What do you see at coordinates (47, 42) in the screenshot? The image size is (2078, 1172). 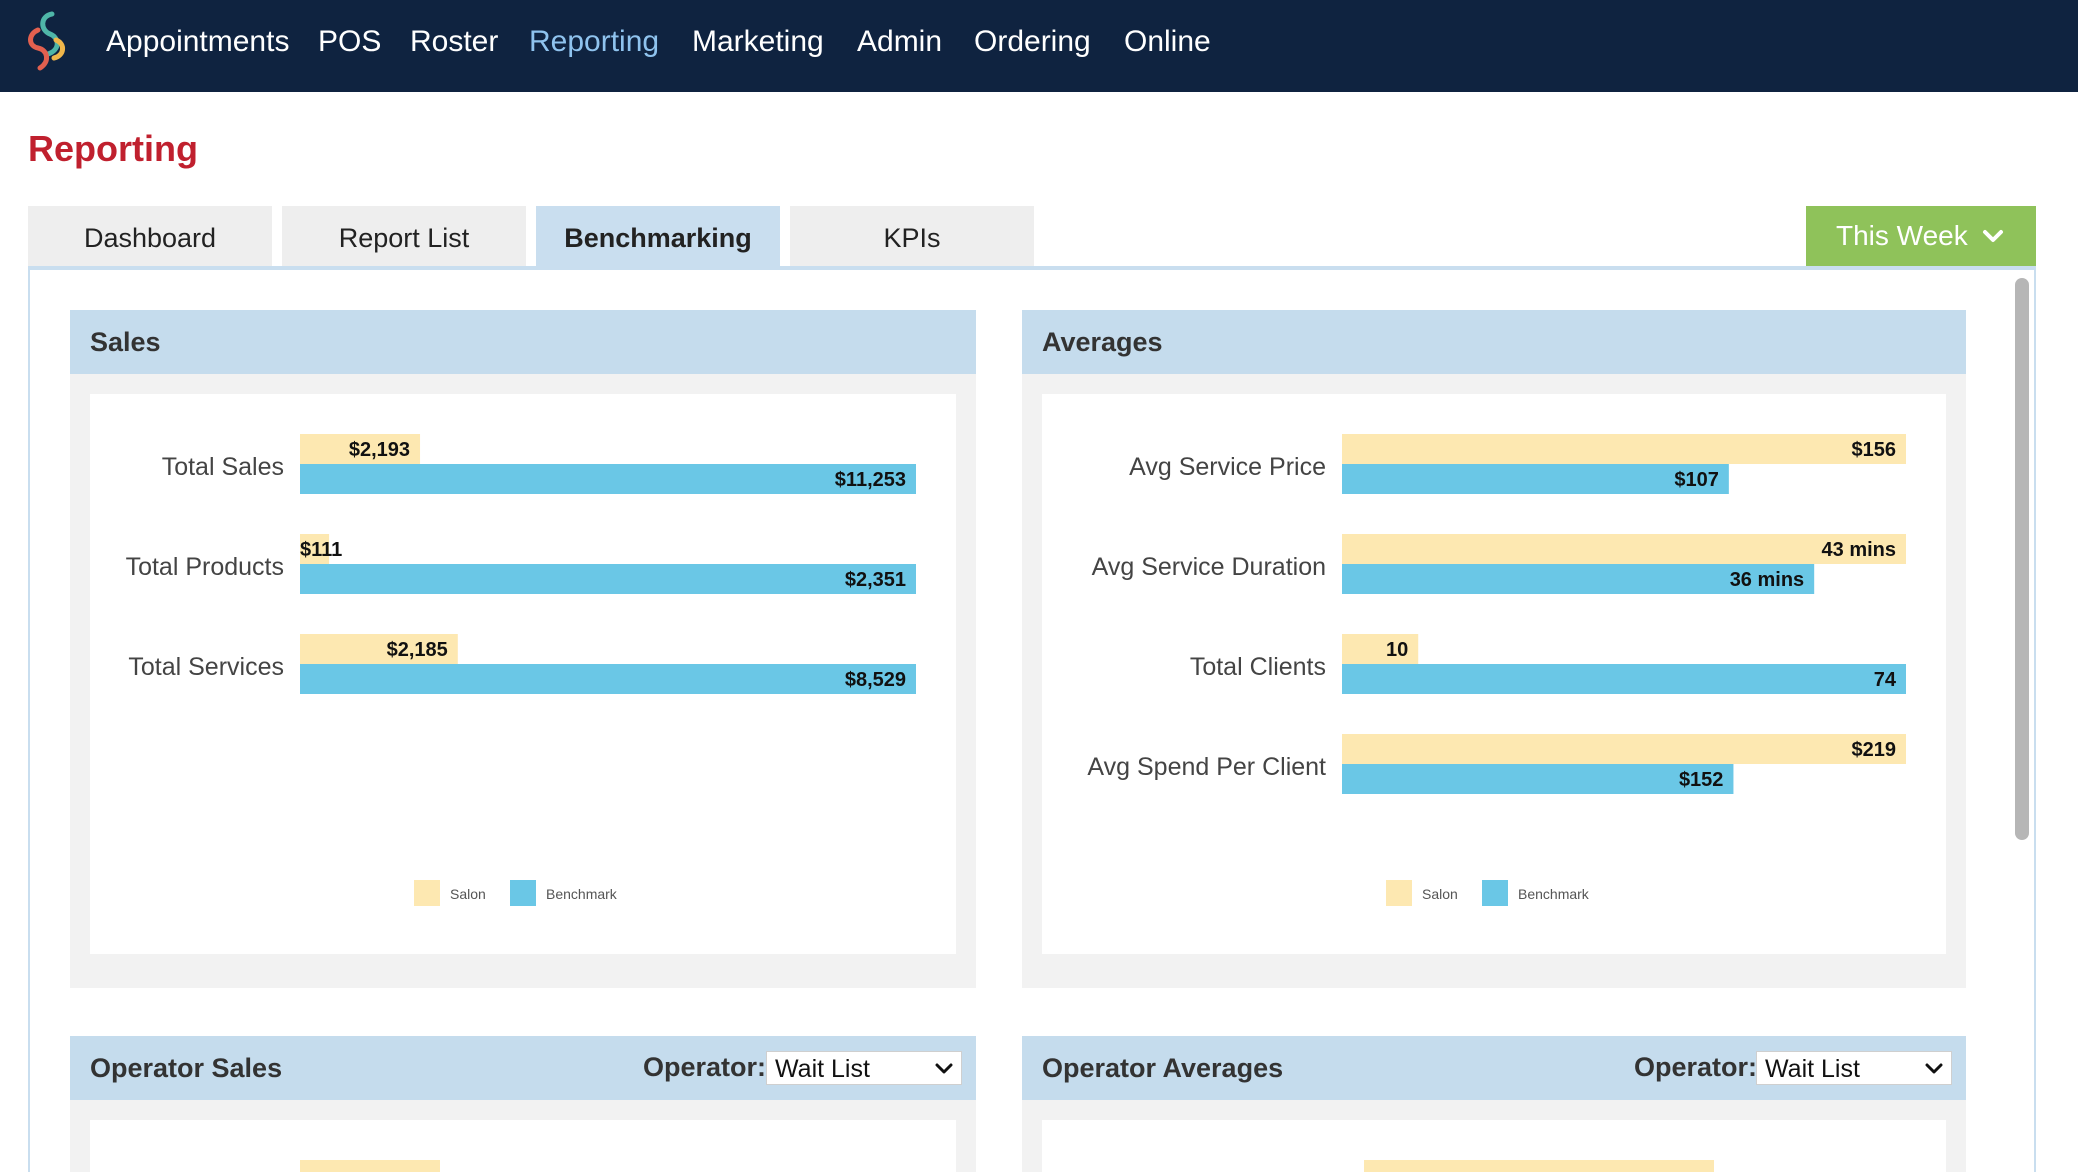 I see `app-logo-icon` at bounding box center [47, 42].